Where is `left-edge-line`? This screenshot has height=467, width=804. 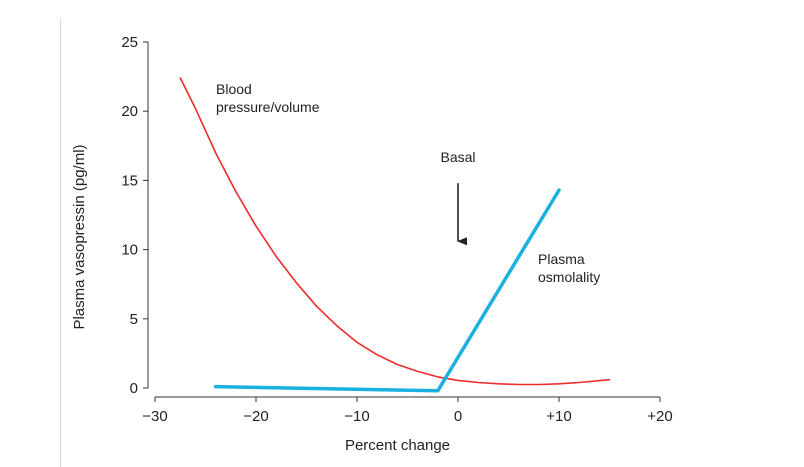 left-edge-line is located at coordinates (60, 242).